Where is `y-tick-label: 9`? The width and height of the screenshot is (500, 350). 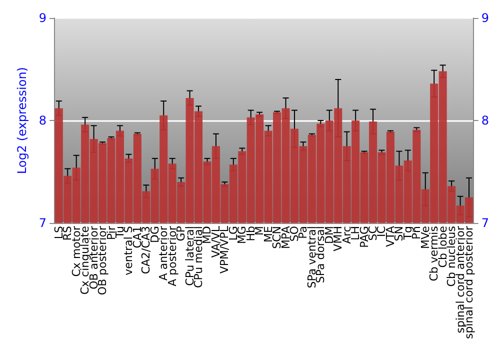
y-tick-label: 9 is located at coordinates (42, 18).